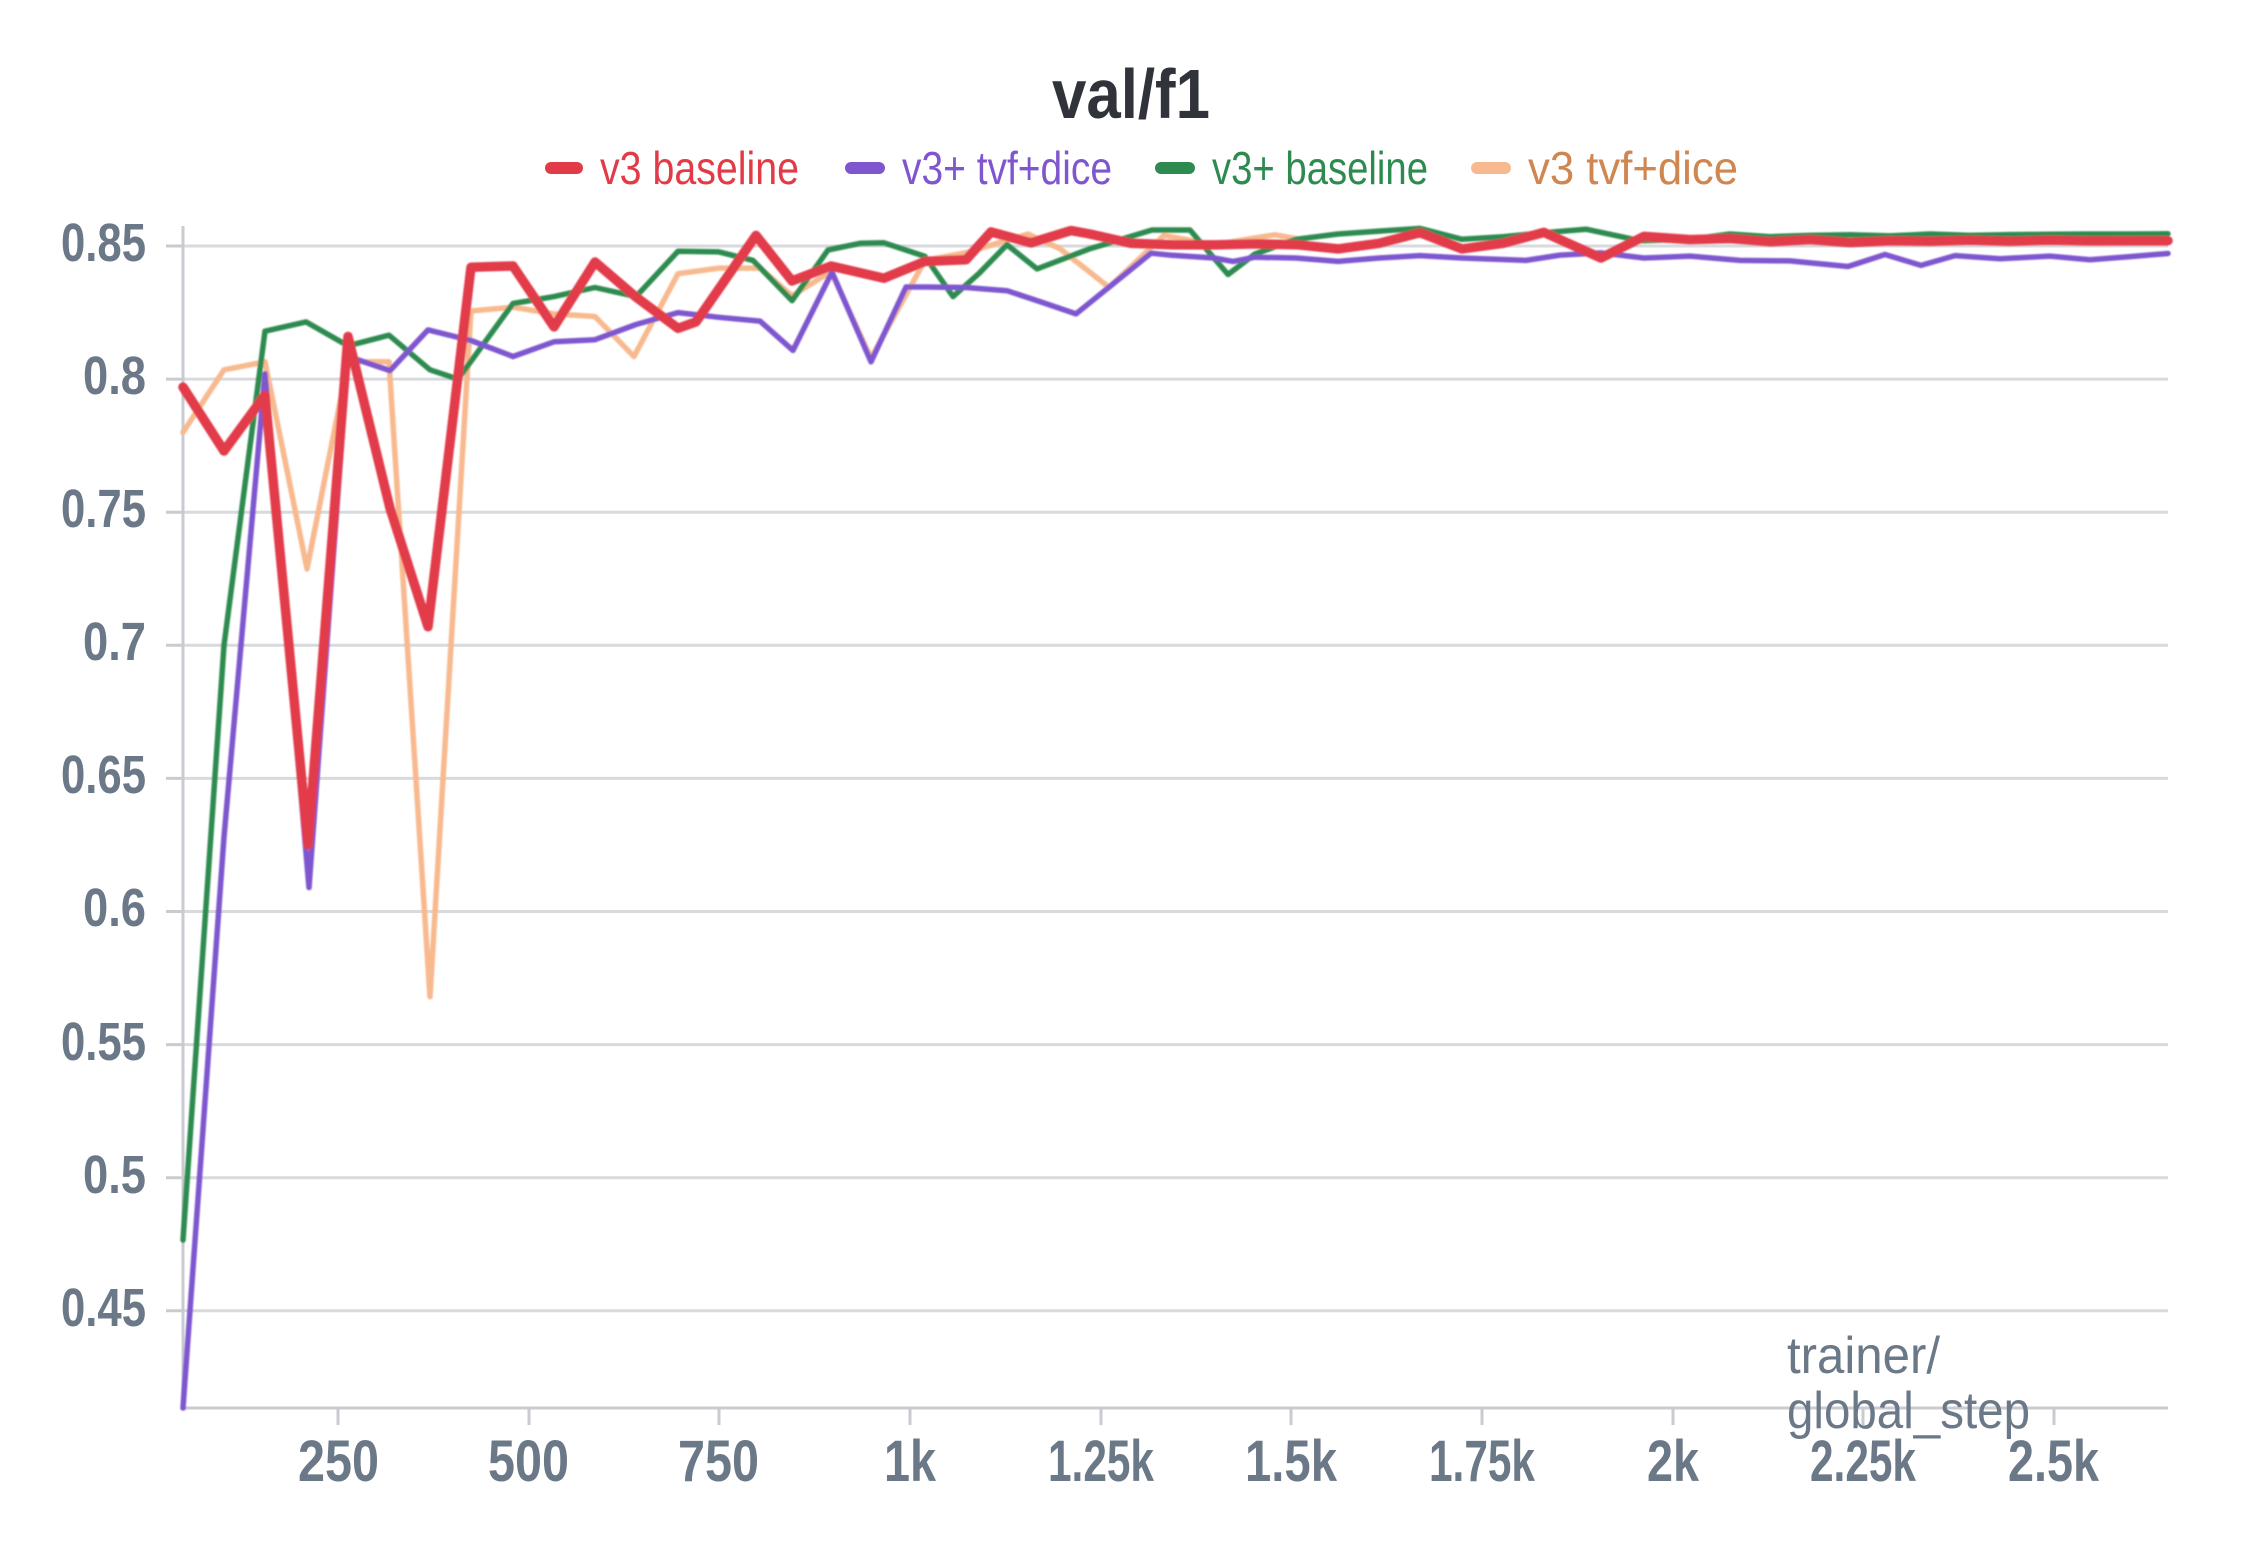  Describe the element at coordinates (2054, 1461) in the screenshot. I see `svg-text: 2.5k` at that location.